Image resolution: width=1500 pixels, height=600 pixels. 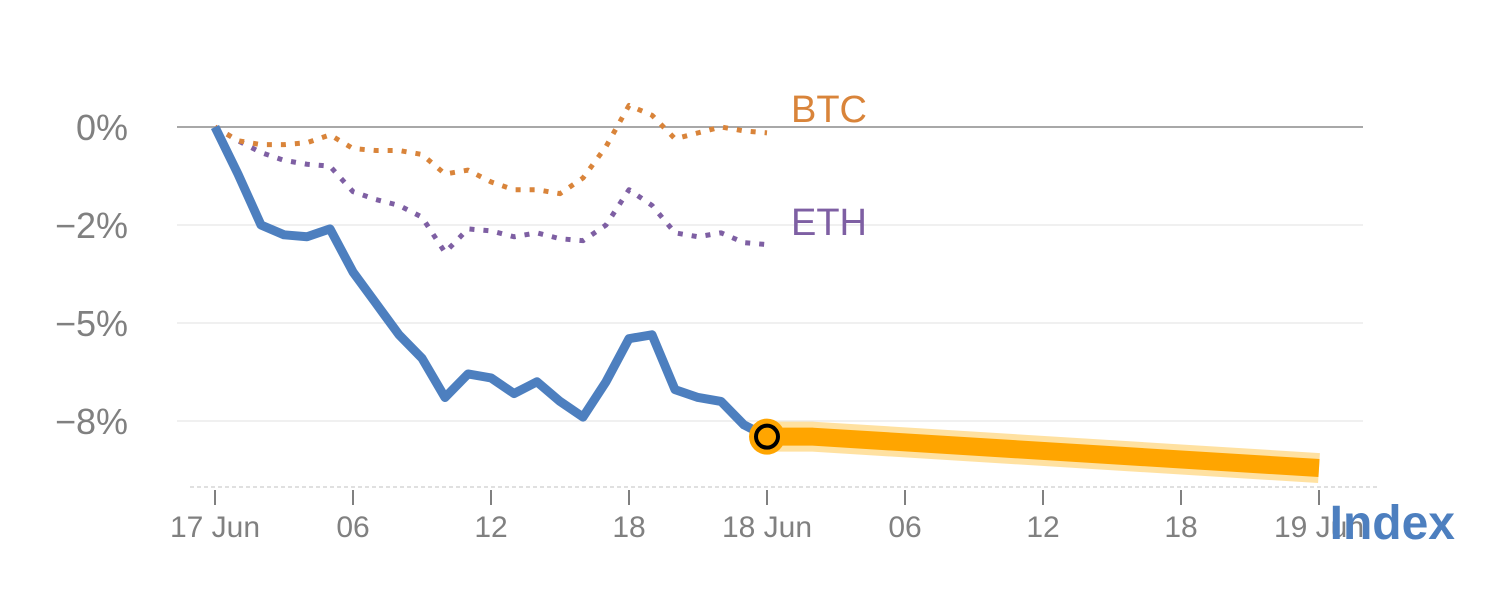 I want to click on series-labels: BTC ETH, so click(x=829, y=166).